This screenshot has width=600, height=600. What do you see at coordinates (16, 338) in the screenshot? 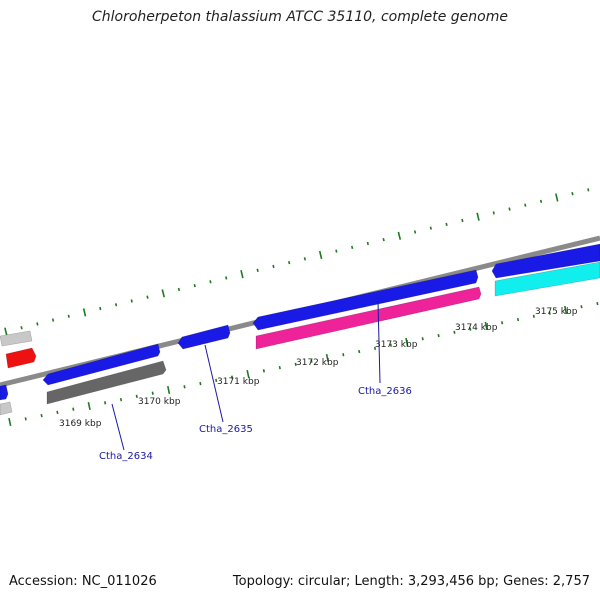
I see `feature-light-grey-top` at bounding box center [16, 338].